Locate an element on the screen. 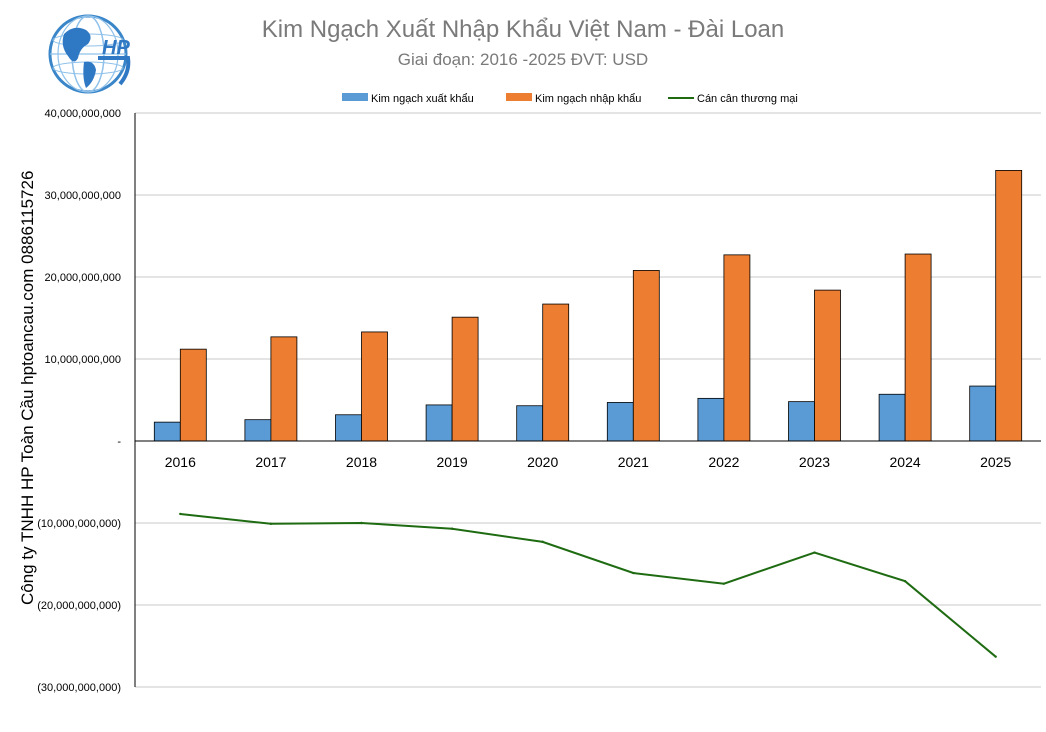  bar-import-2020 is located at coordinates (556, 372).